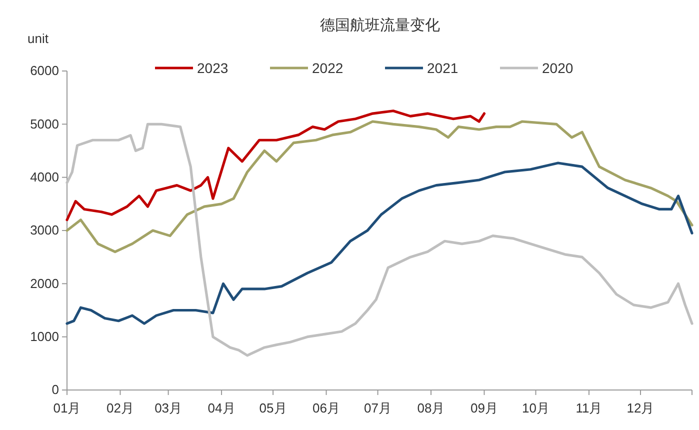  What do you see at coordinates (222, 408) in the screenshot?
I see `x-tick-label: 04月` at bounding box center [222, 408].